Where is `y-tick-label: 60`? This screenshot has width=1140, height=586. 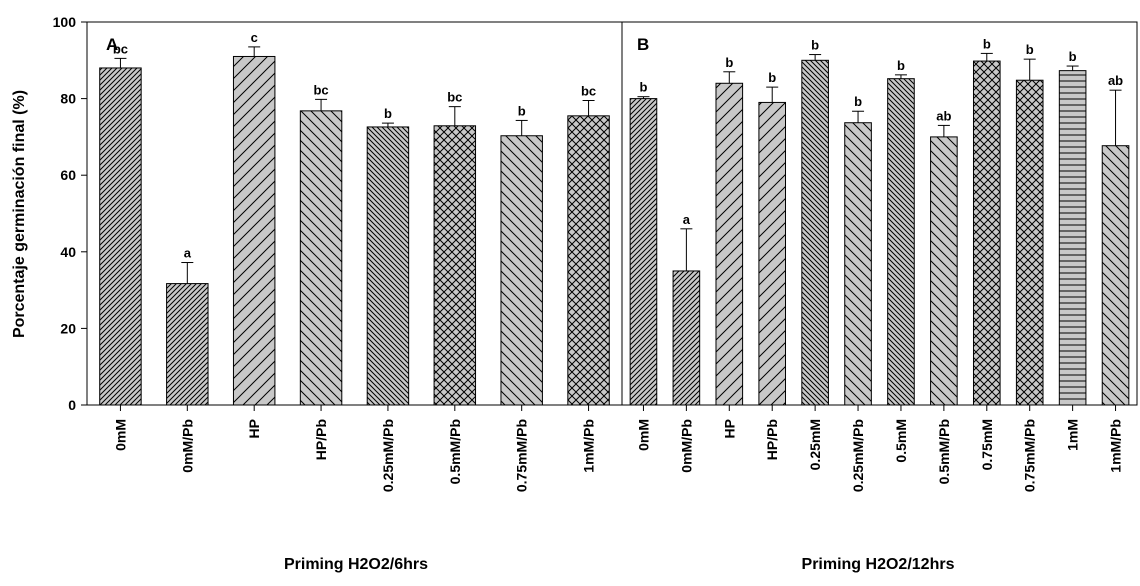
y-tick-label: 60 is located at coordinates (68, 175).